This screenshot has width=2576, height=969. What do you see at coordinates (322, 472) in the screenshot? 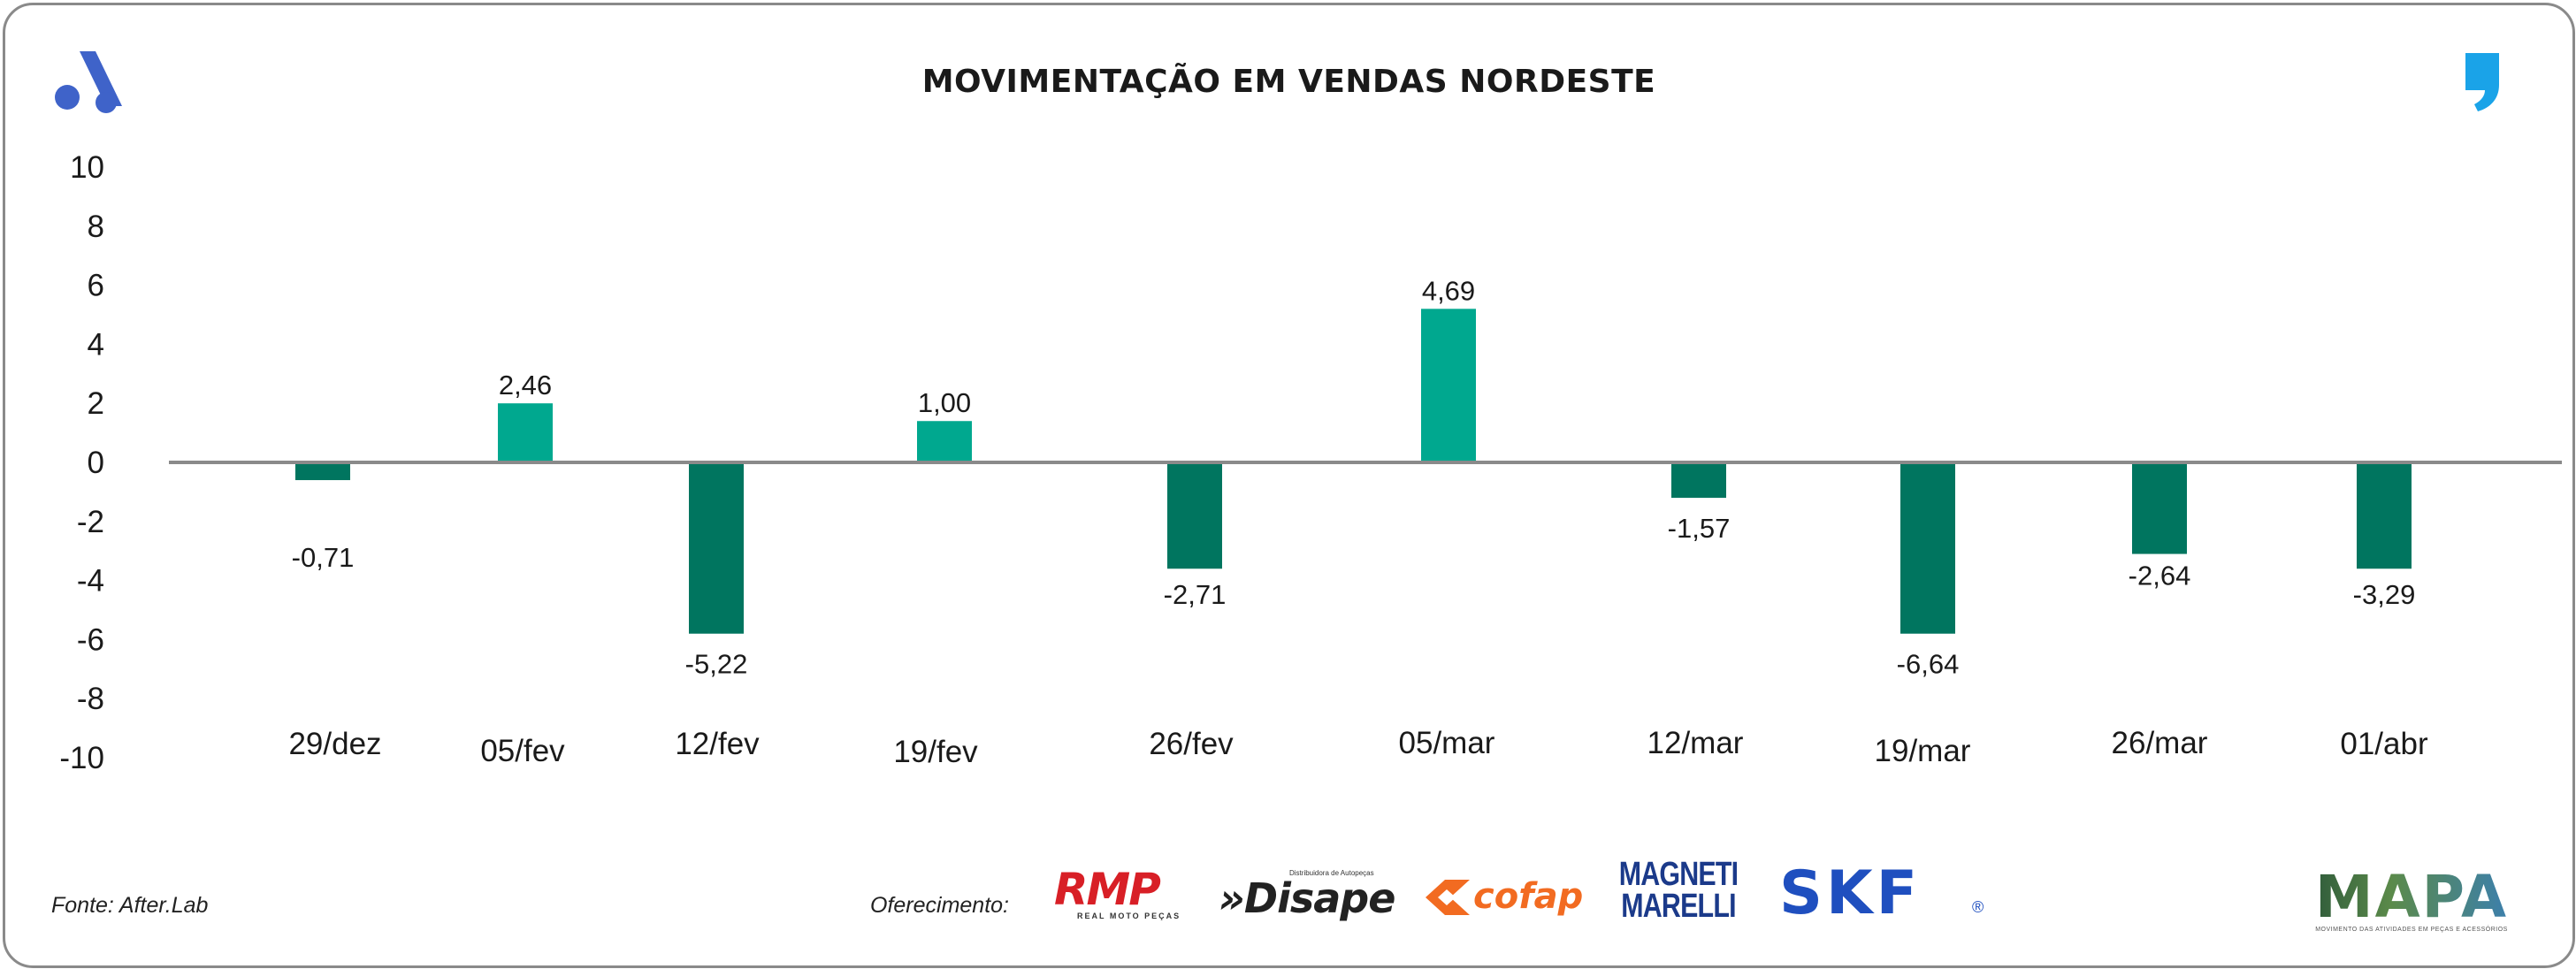
I see `bar-29/dez` at bounding box center [322, 472].